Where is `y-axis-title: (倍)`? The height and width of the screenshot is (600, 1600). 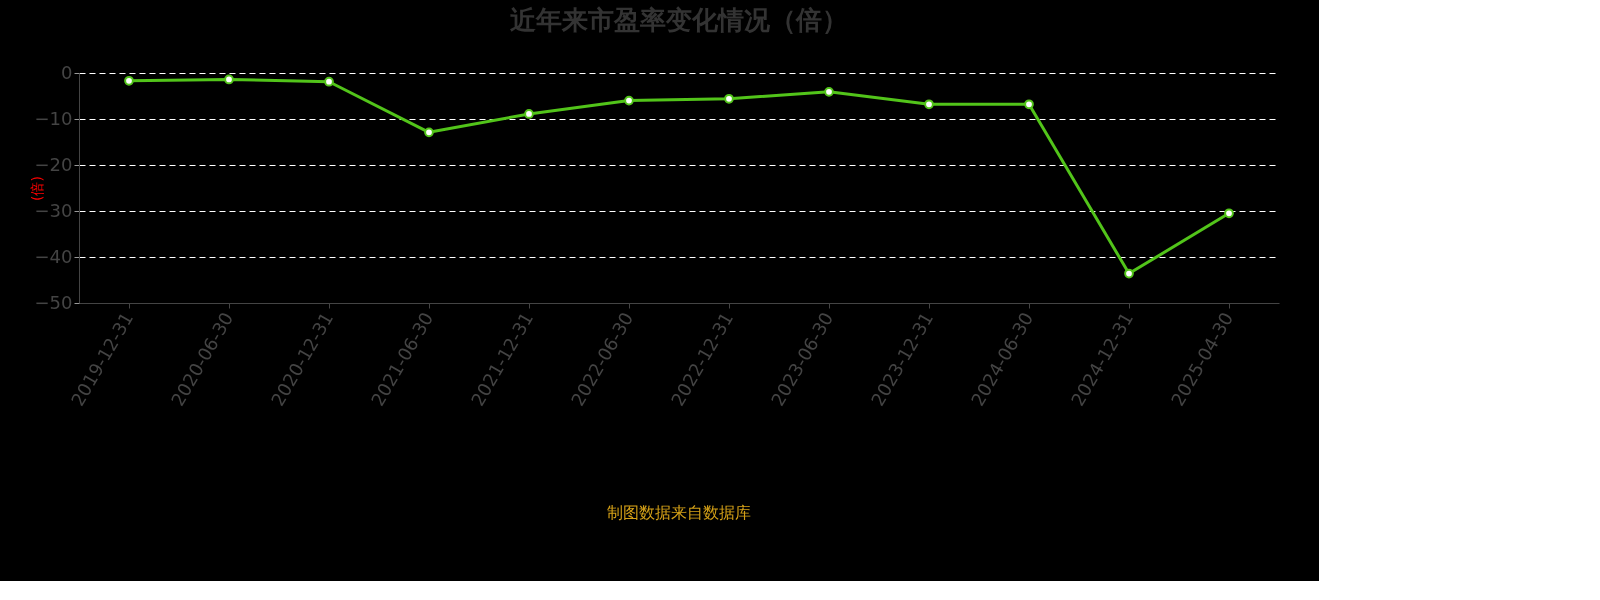 y-axis-title: (倍) is located at coordinates (36, 188).